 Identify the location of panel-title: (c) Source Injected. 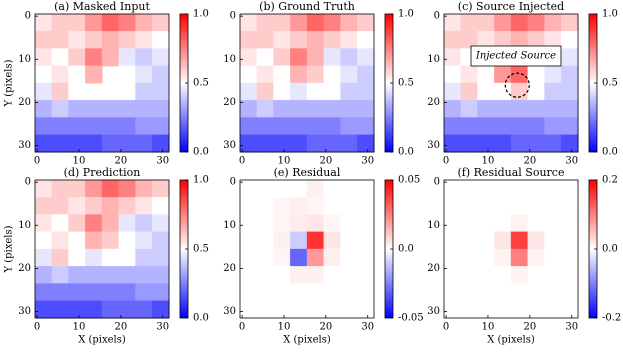
(511, 6).